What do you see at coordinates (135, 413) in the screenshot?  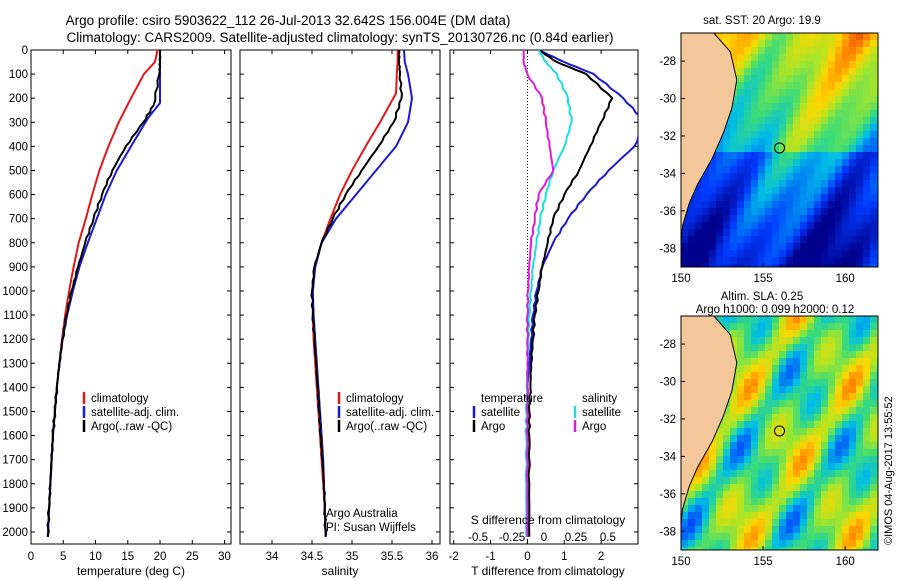 I see `legend-label-satellite: satellite-adj. clim.` at bounding box center [135, 413].